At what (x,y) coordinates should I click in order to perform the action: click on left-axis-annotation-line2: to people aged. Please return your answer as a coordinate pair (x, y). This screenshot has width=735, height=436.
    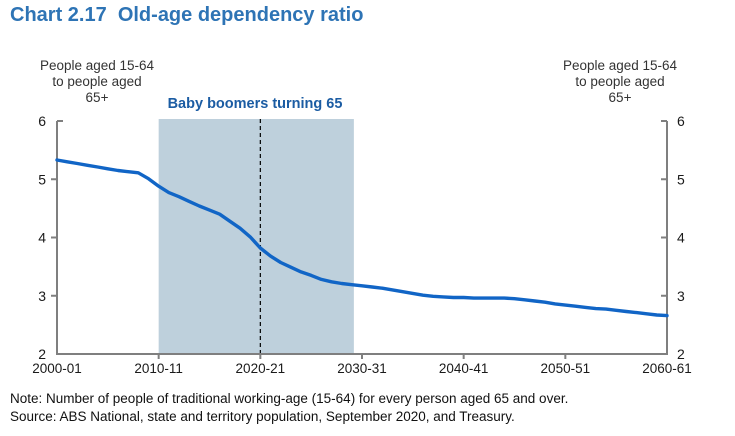
    Looking at the image, I should click on (97, 81).